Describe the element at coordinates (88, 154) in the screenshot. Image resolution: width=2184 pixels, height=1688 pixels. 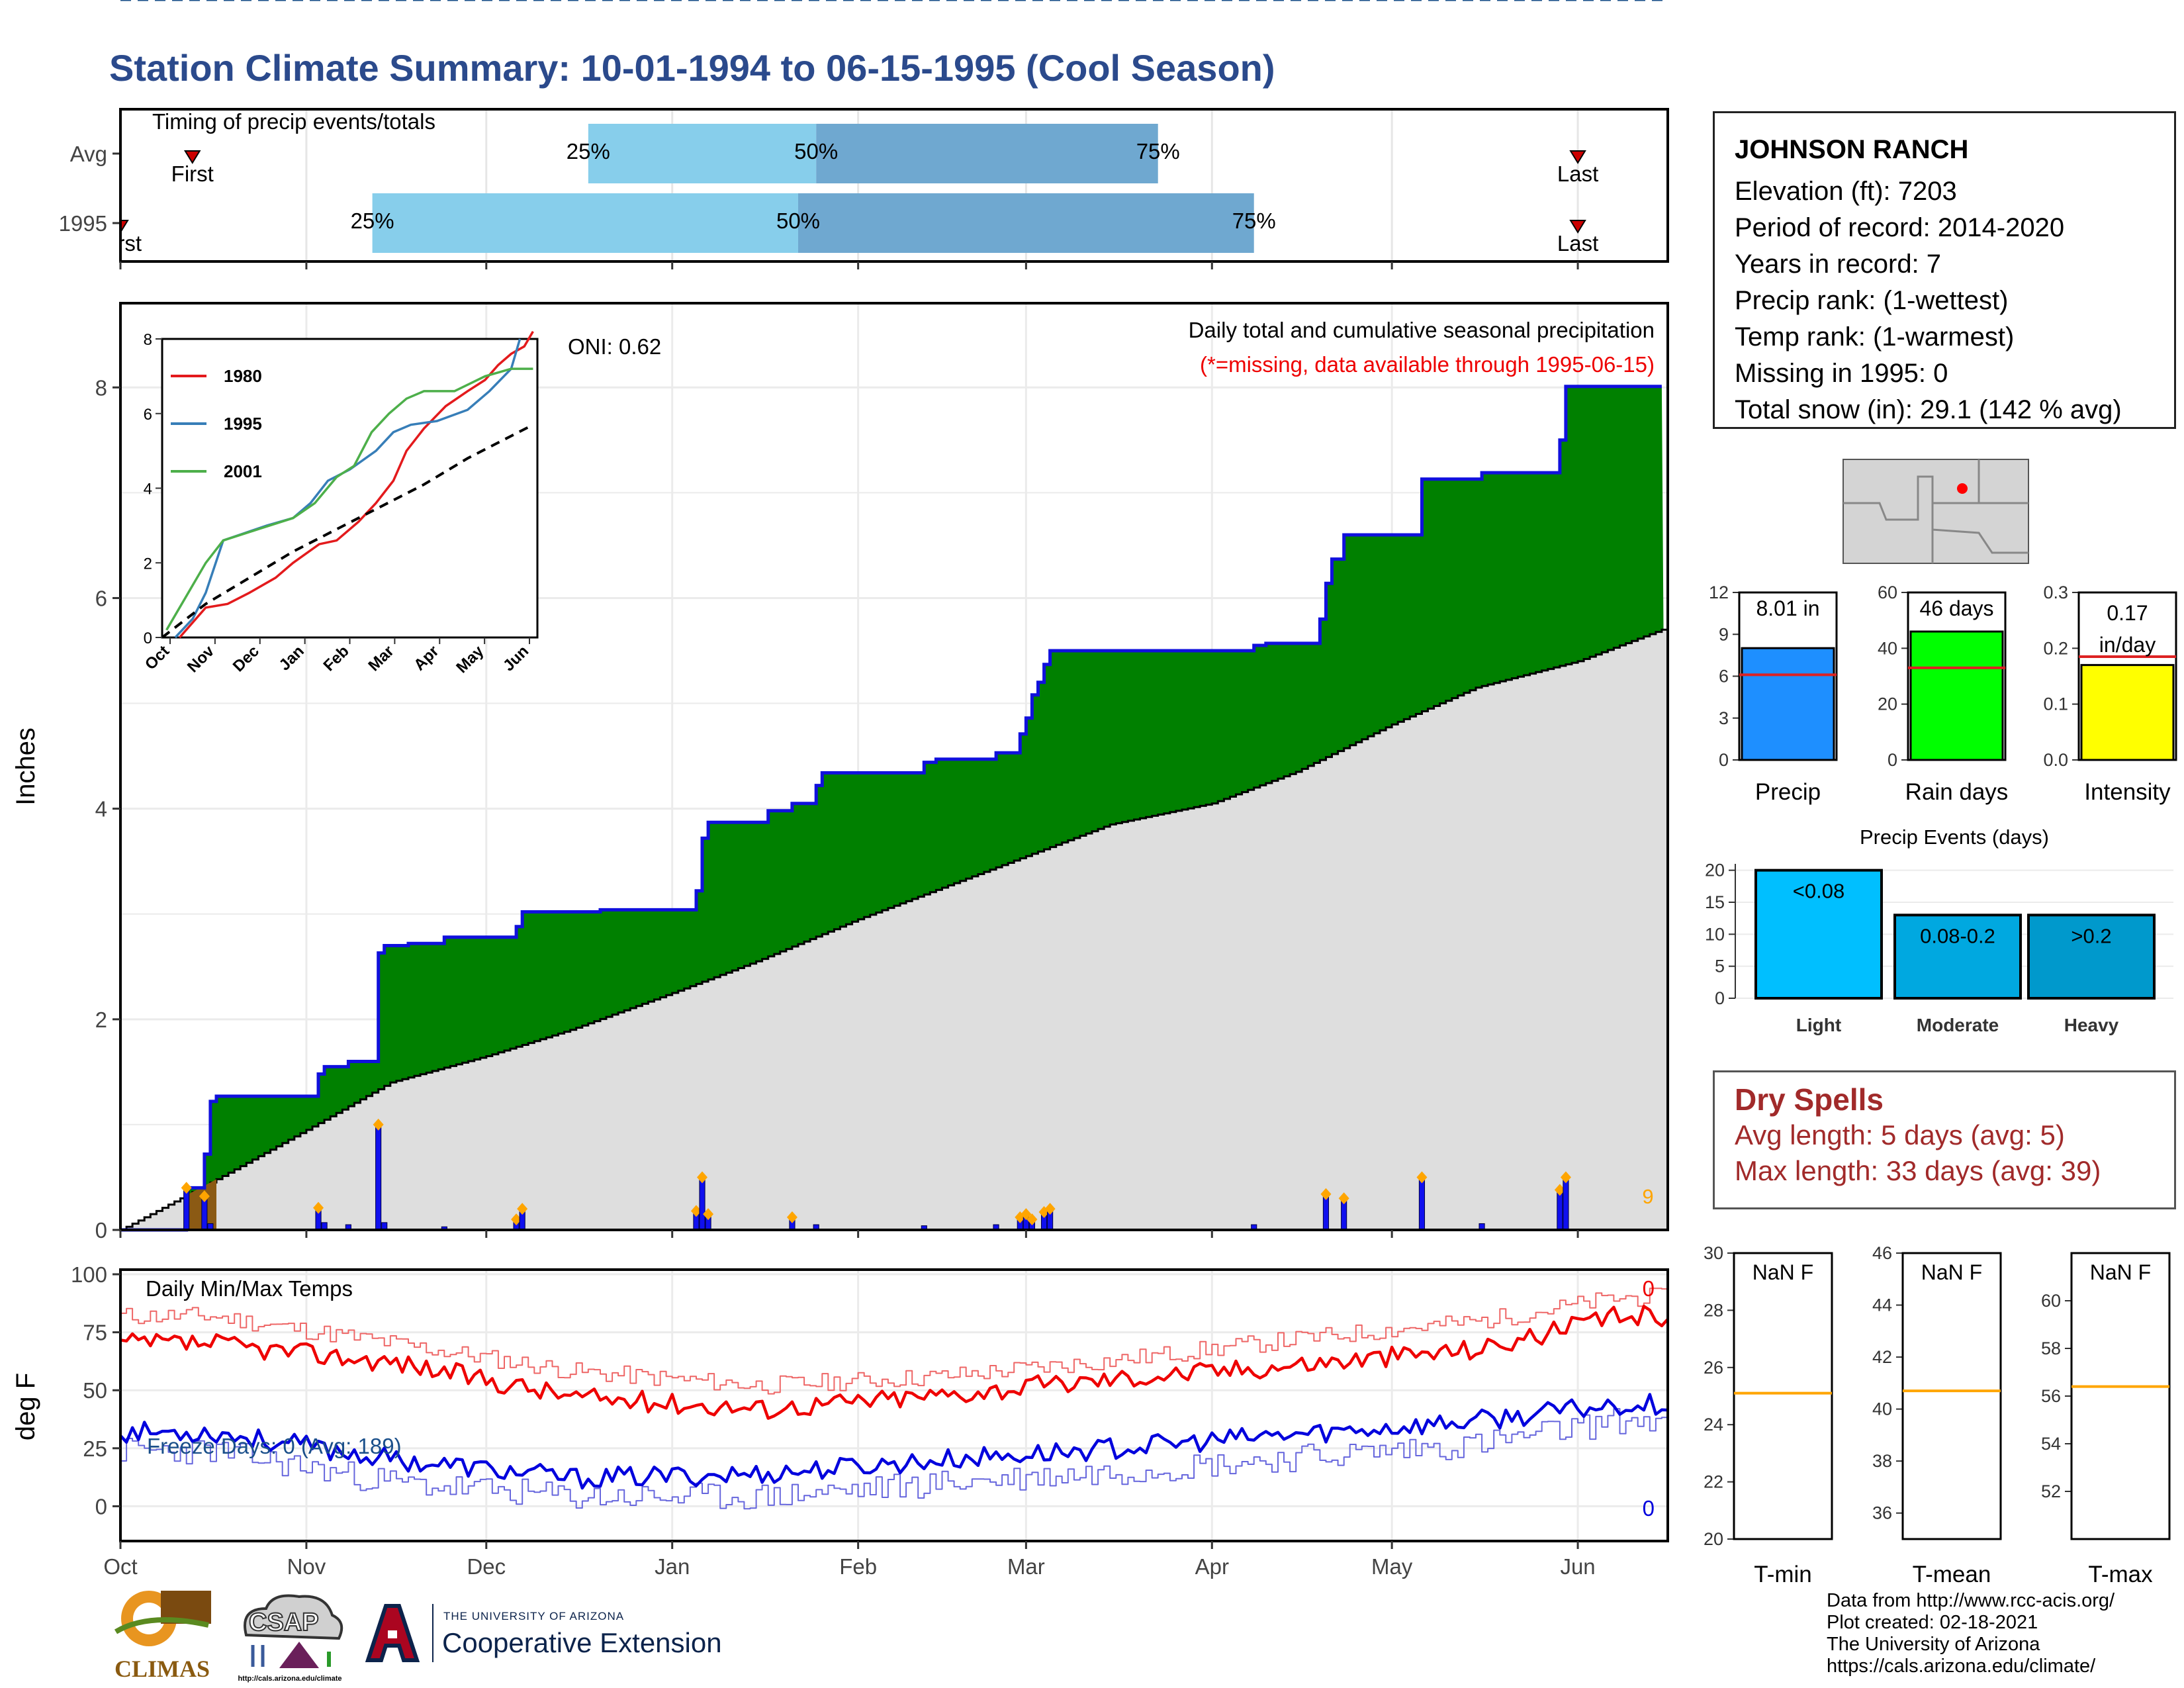
I see `timing-row-text-0: Avg` at that location.